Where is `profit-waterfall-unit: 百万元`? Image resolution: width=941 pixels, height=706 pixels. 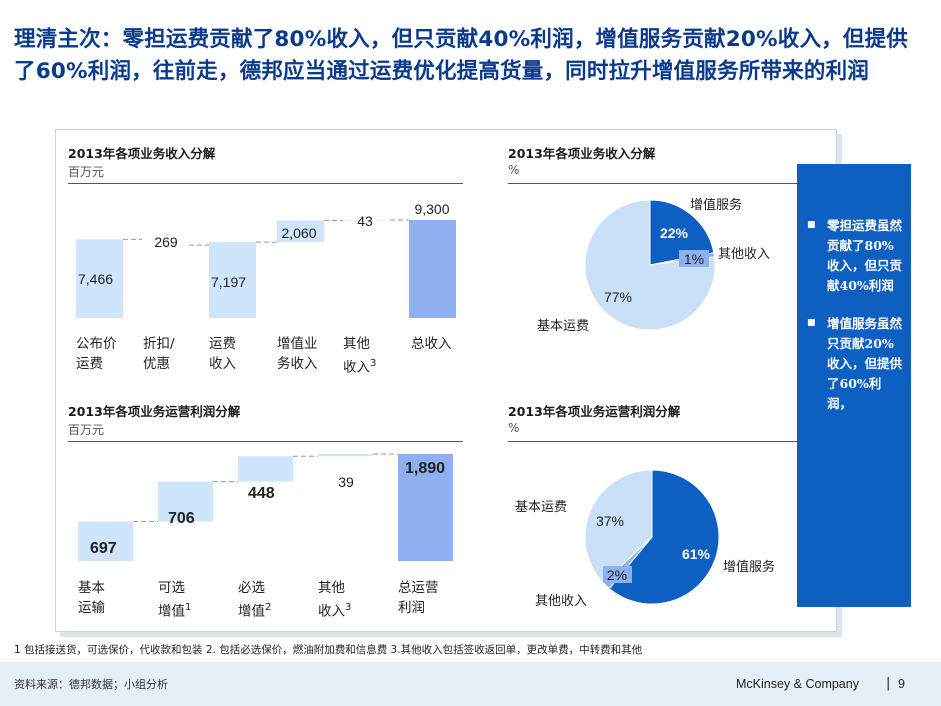
profit-waterfall-unit: 百万元 is located at coordinates (86, 430).